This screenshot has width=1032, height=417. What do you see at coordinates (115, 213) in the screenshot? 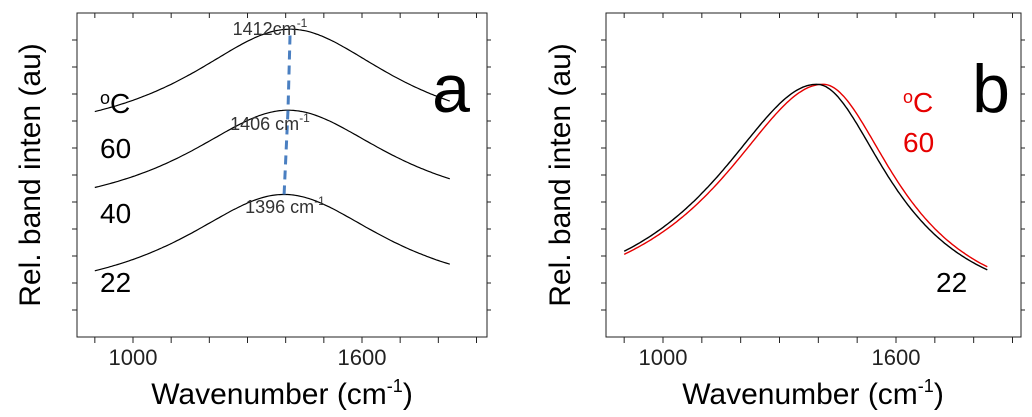
I see `series-label-40: 40` at bounding box center [115, 213].